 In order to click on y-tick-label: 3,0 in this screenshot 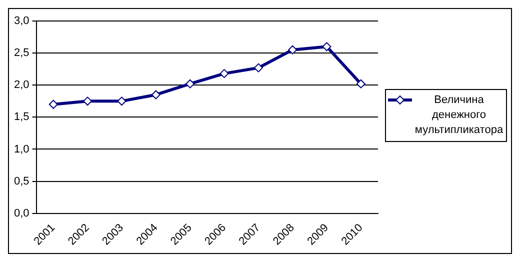, I will do `click(22, 21)`.